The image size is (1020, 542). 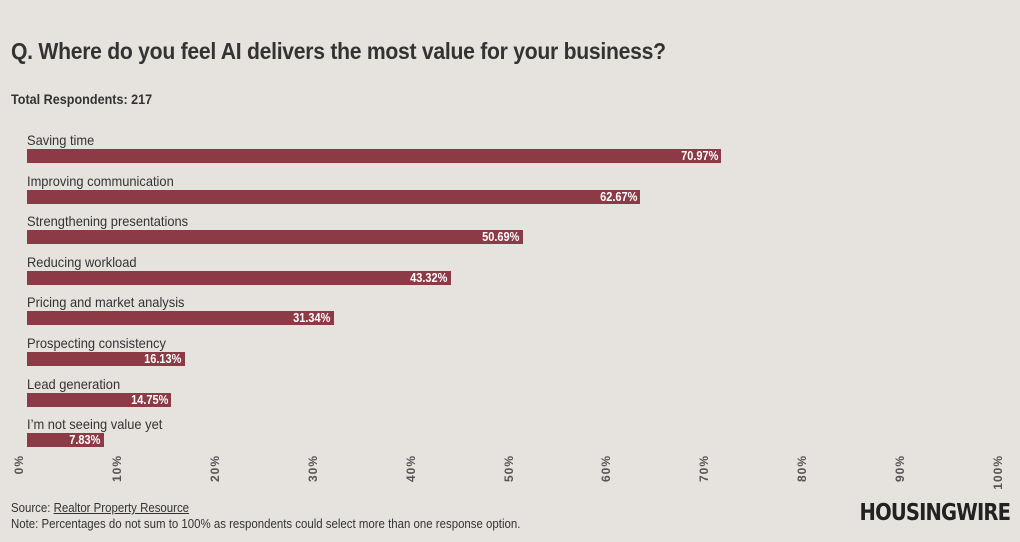 I want to click on value-label: 43.32%, so click(x=429, y=277).